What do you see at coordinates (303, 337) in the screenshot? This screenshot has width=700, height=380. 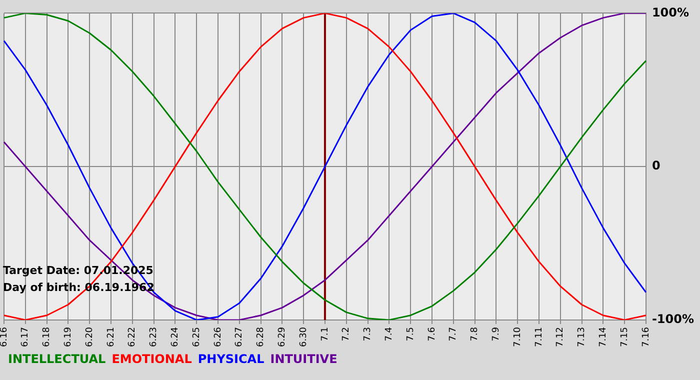 I see `x-tick-label: 6.30` at bounding box center [303, 337].